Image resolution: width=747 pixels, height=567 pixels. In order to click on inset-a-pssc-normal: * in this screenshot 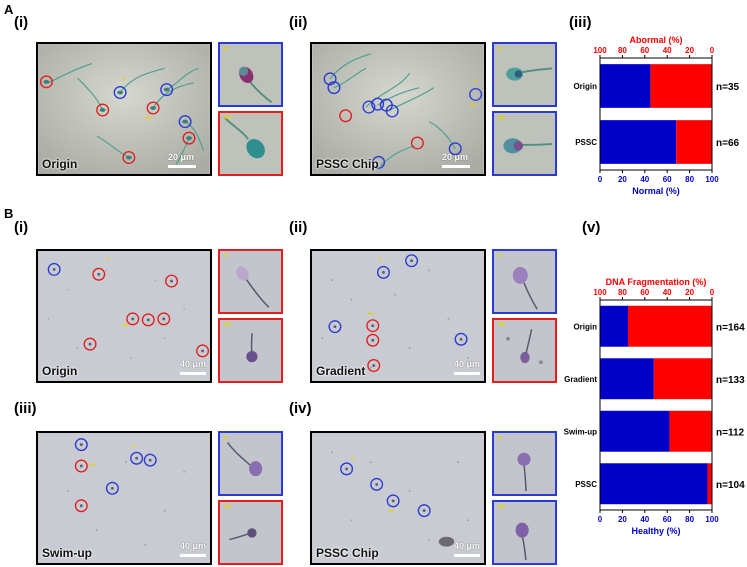, I will do `click(524, 74)`.